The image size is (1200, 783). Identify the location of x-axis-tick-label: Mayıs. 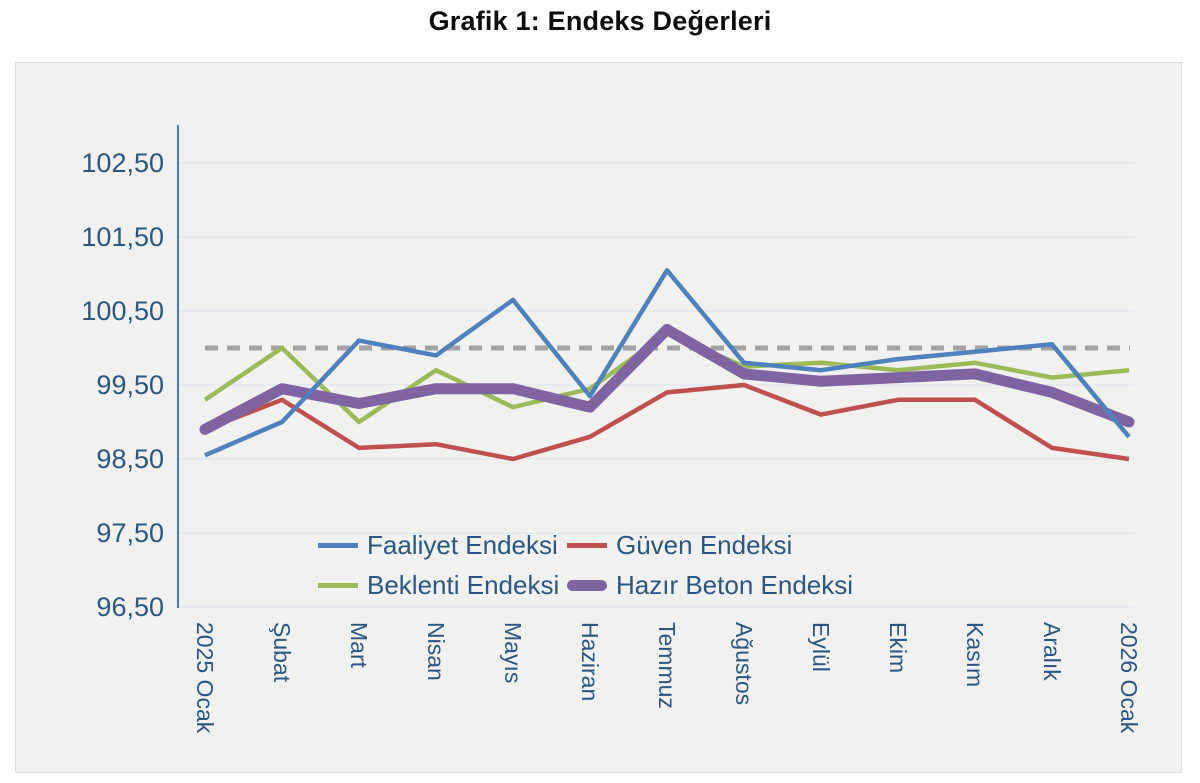
(513, 653).